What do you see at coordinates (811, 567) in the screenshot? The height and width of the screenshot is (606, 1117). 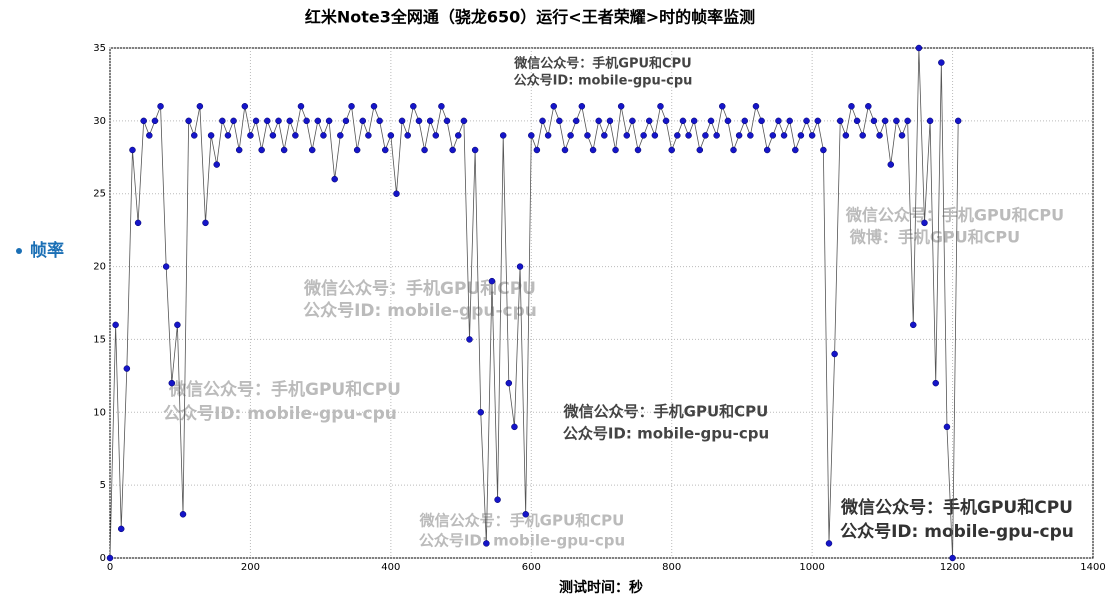 I see `x-tick-label: 1000` at bounding box center [811, 567].